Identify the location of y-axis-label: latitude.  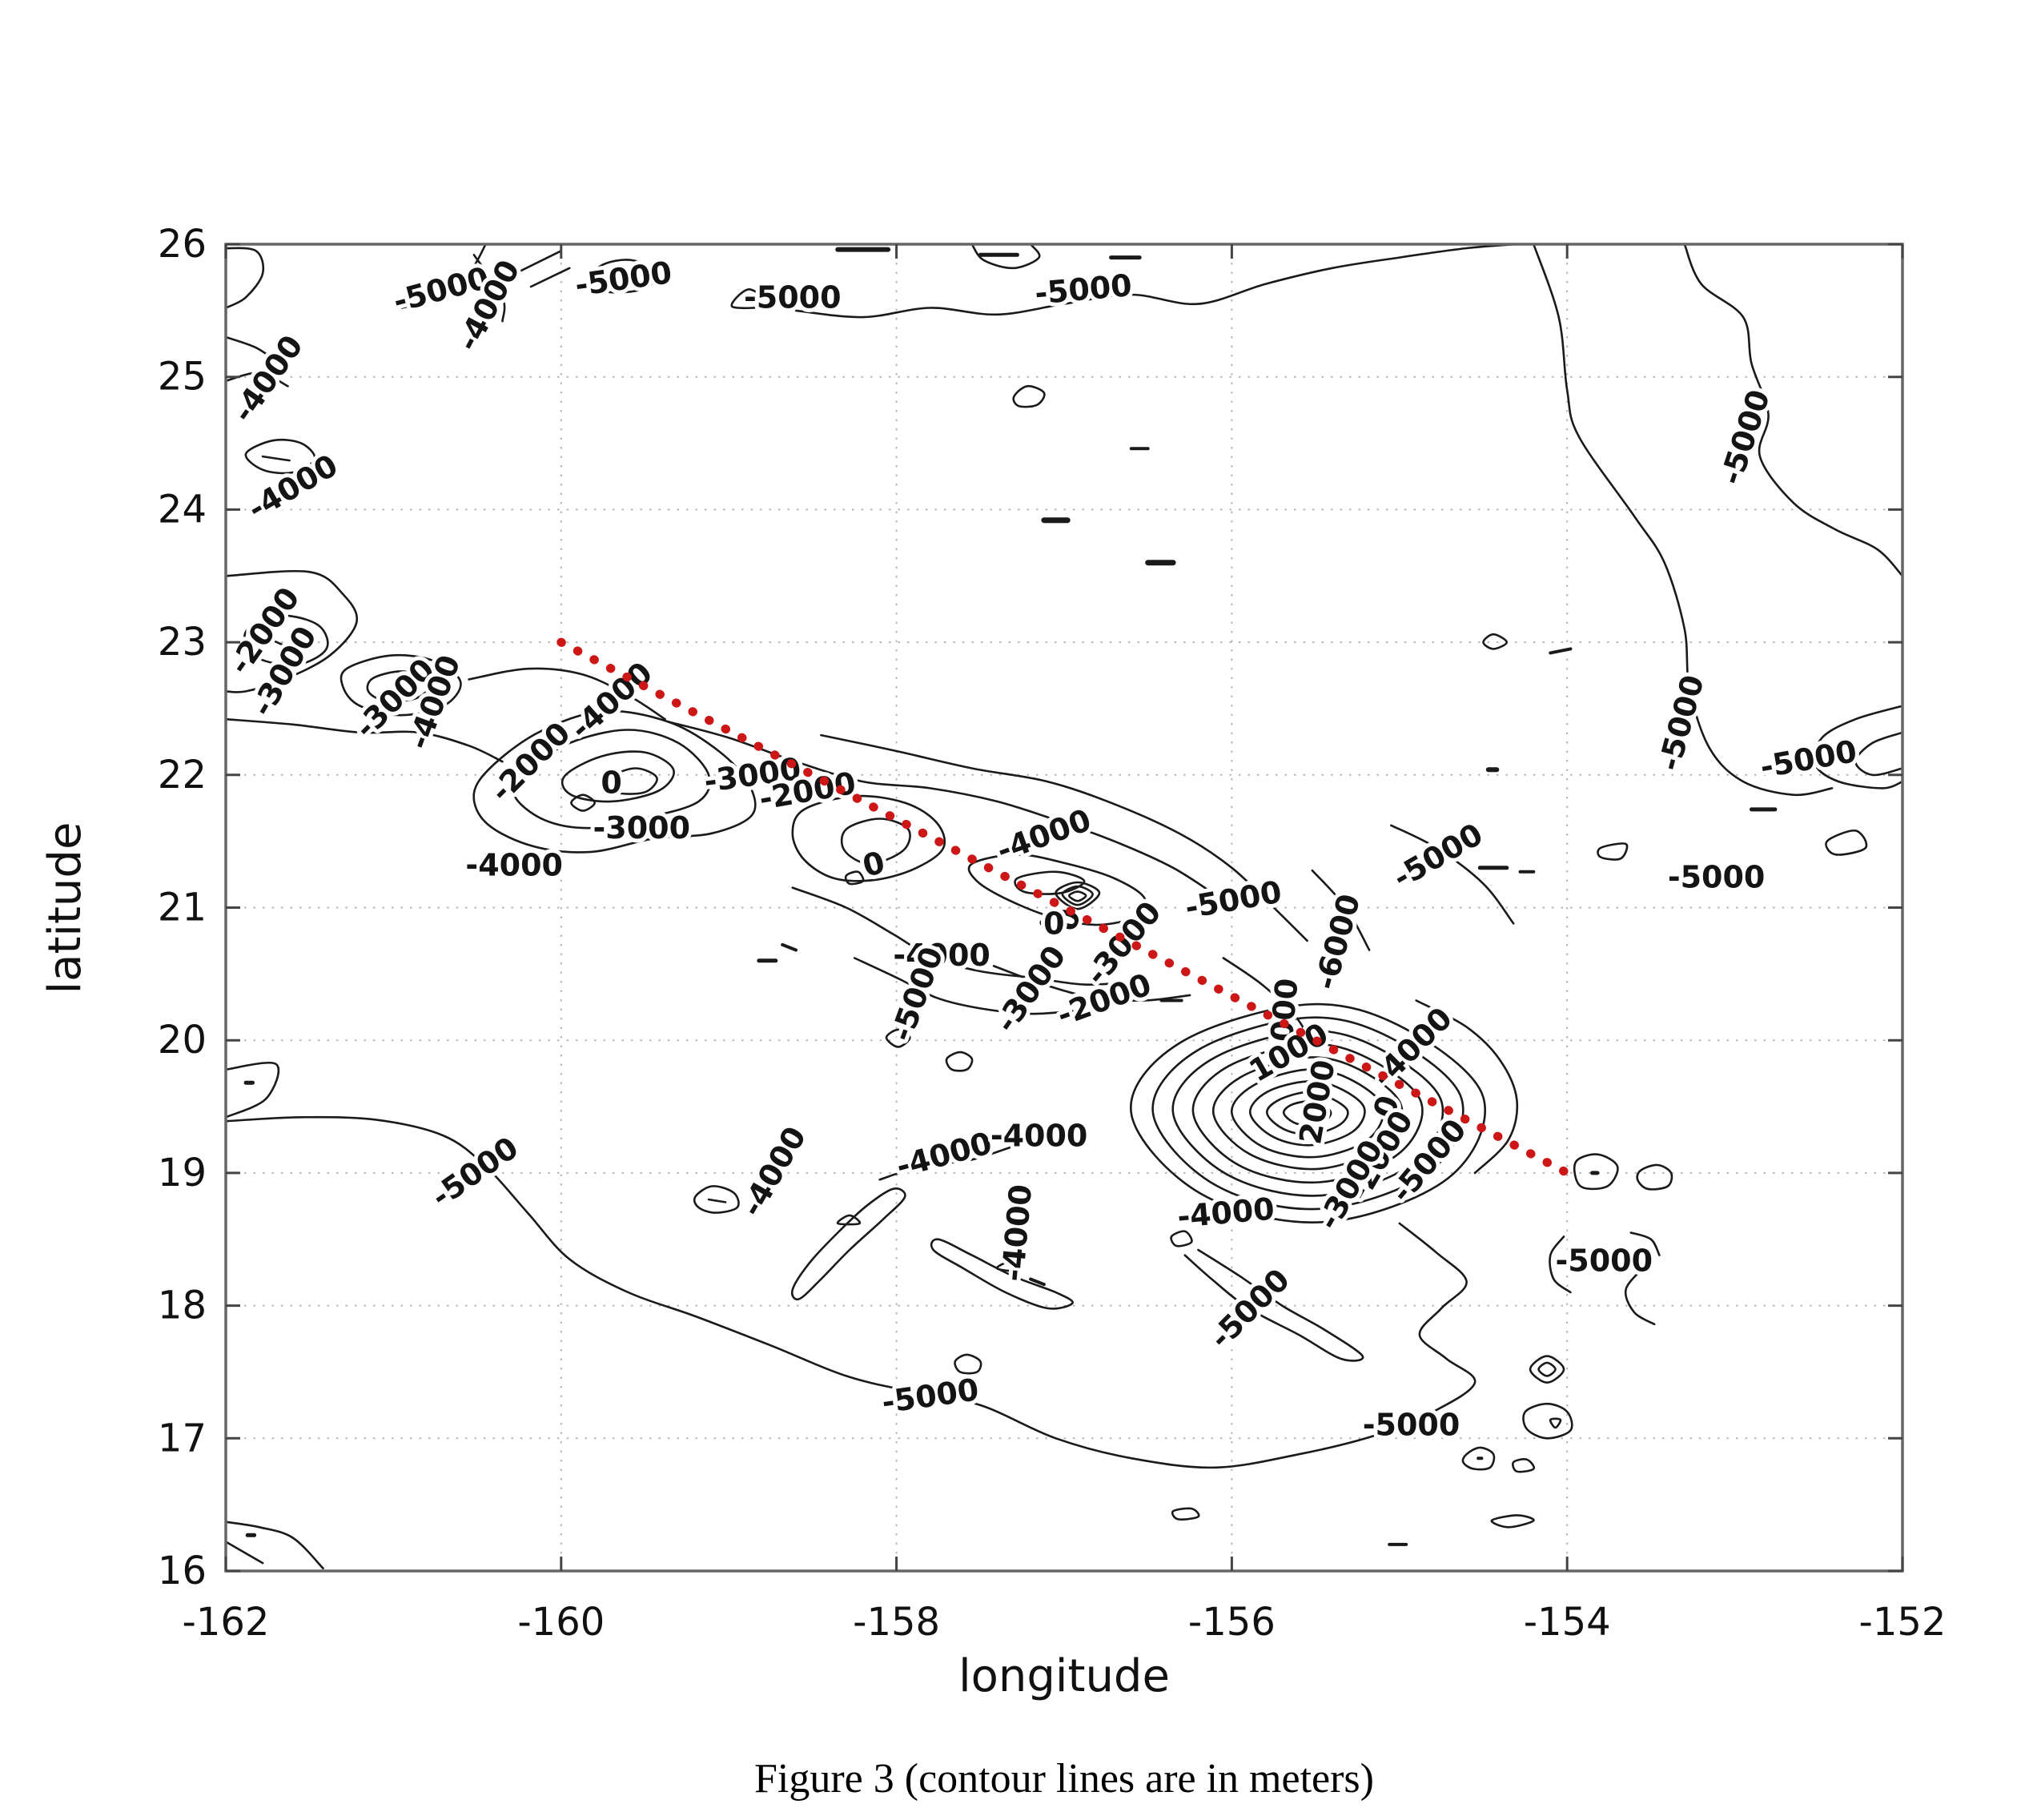
(65, 908).